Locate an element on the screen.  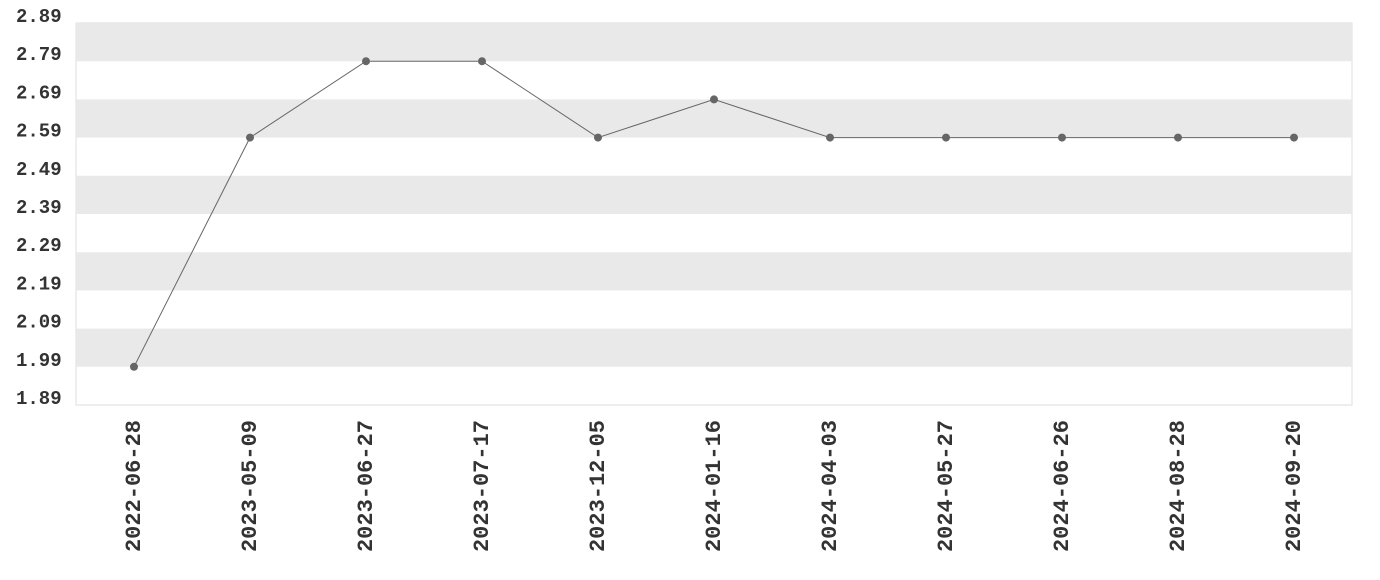
y-tick-label: 2.79 is located at coordinates (39, 55).